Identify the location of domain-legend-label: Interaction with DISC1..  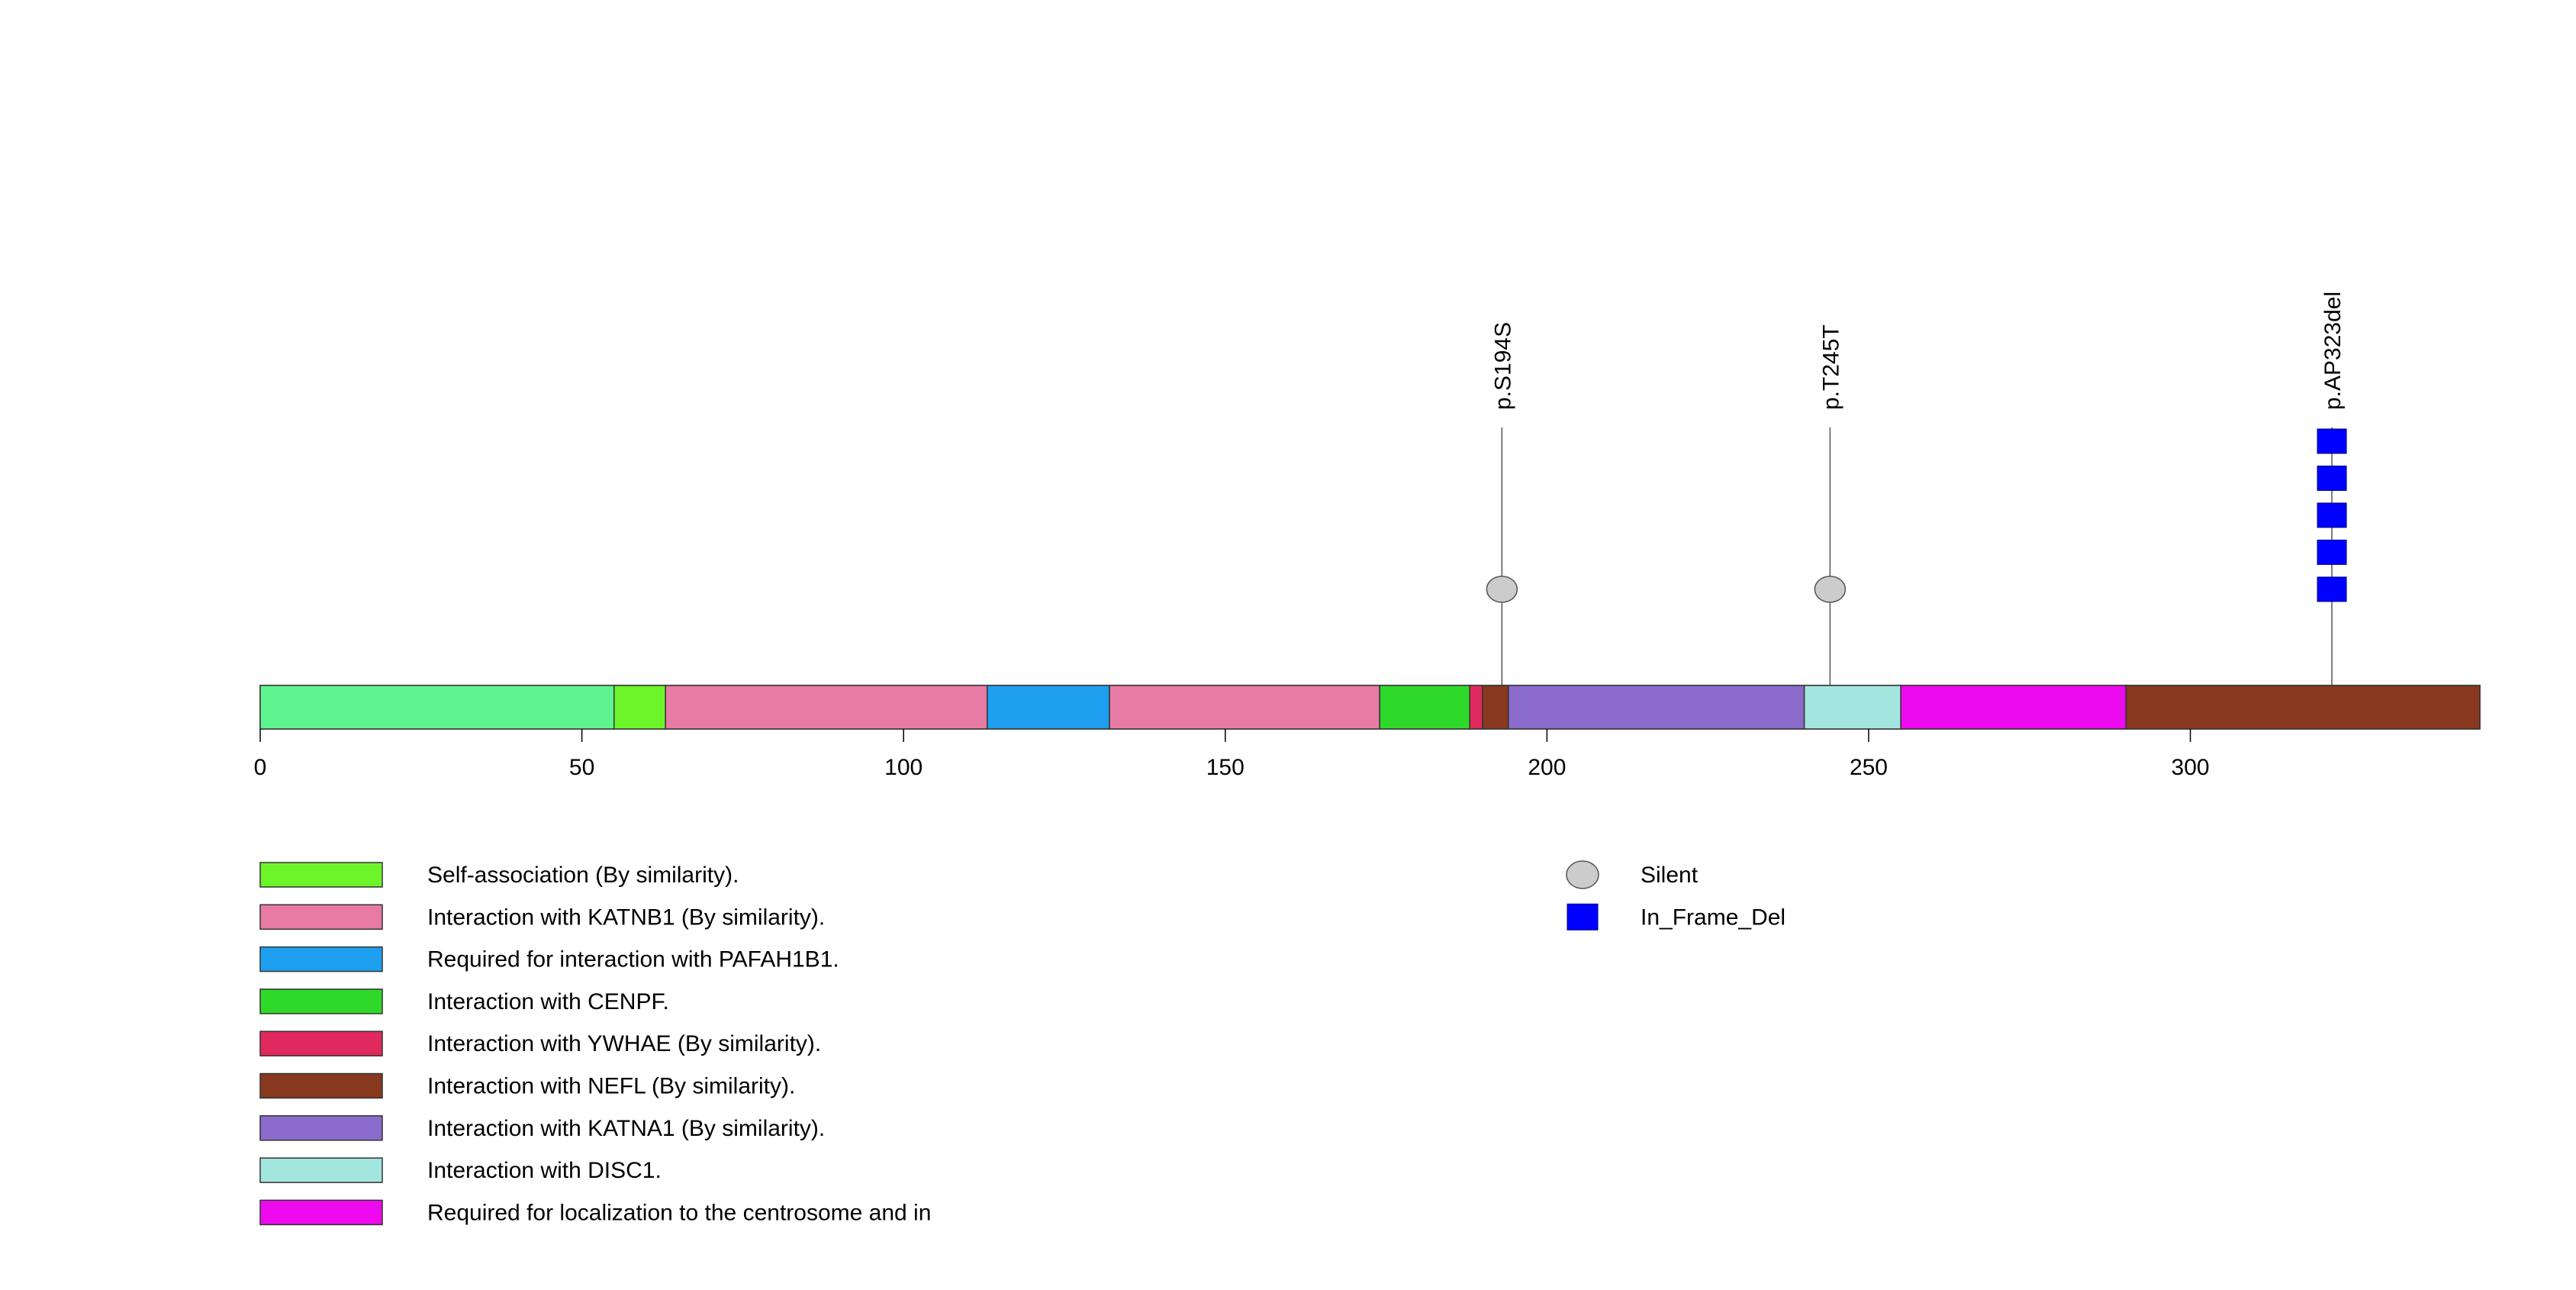
(544, 1170).